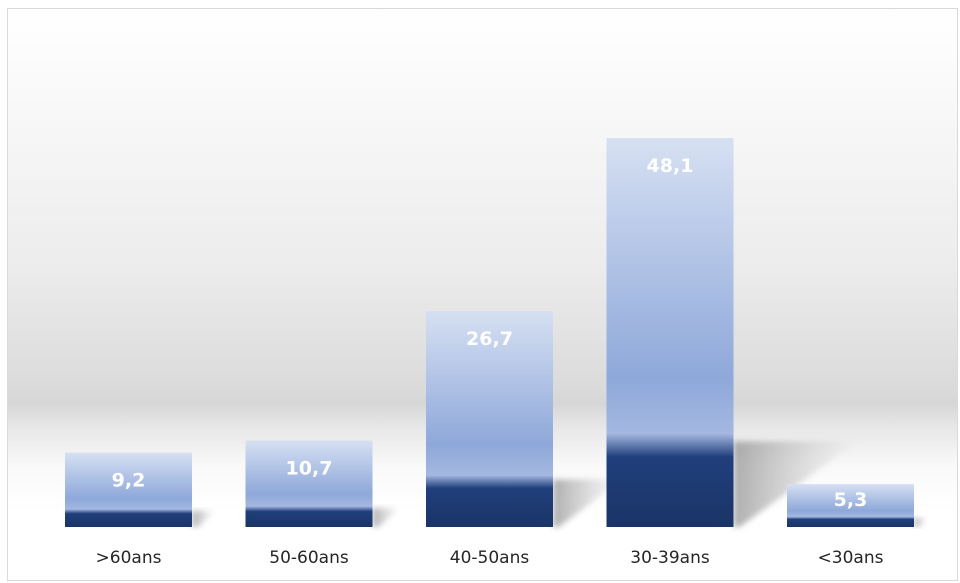  I want to click on x-tick-label-30ans: <30ans, so click(851, 558).